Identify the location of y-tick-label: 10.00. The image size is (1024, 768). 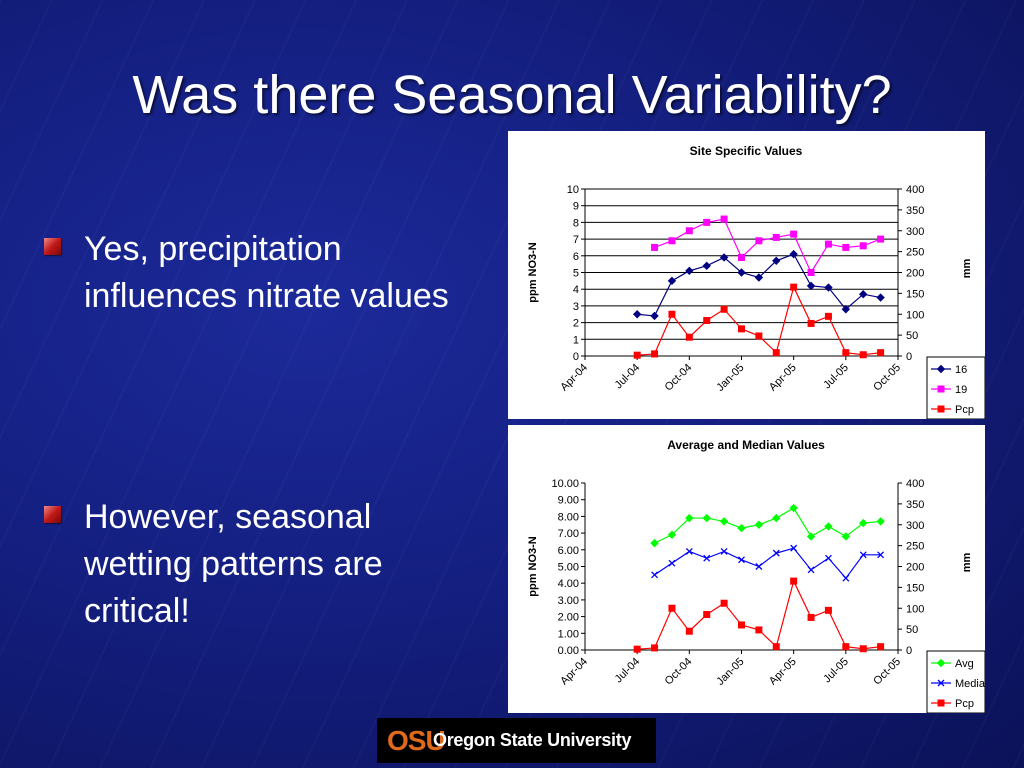
(565, 484).